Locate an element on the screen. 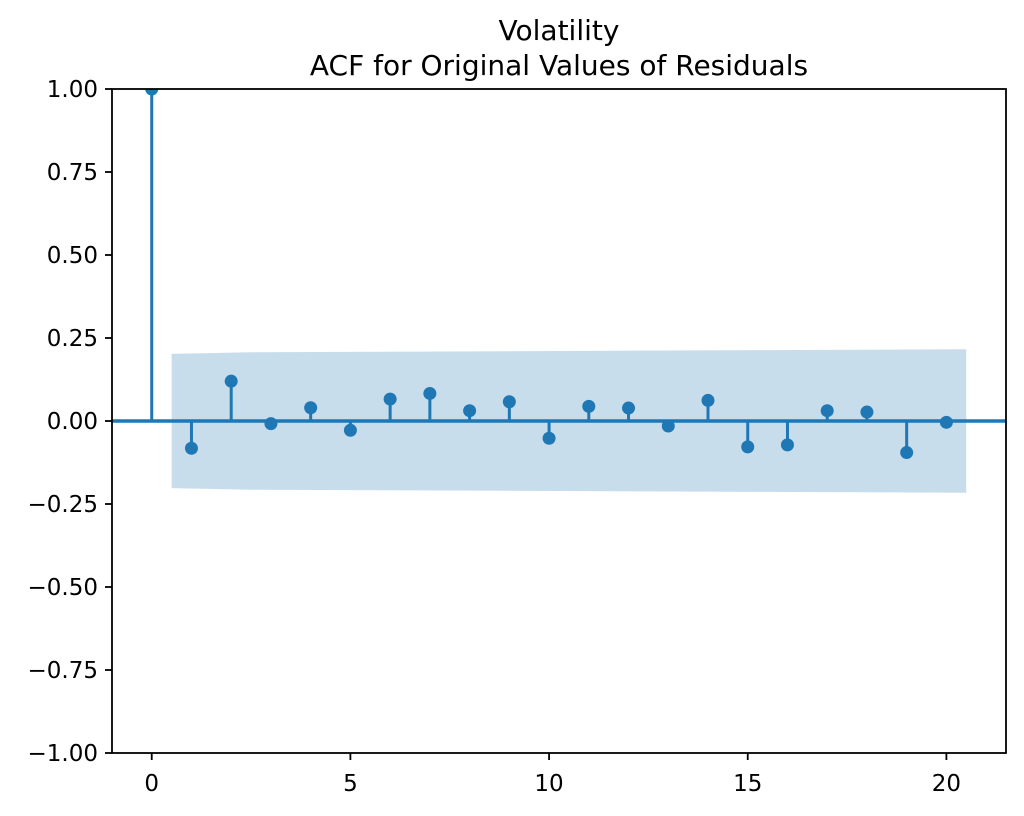 This screenshot has width=1024, height=816. chart-title-line1: Volatility is located at coordinates (559, 30).